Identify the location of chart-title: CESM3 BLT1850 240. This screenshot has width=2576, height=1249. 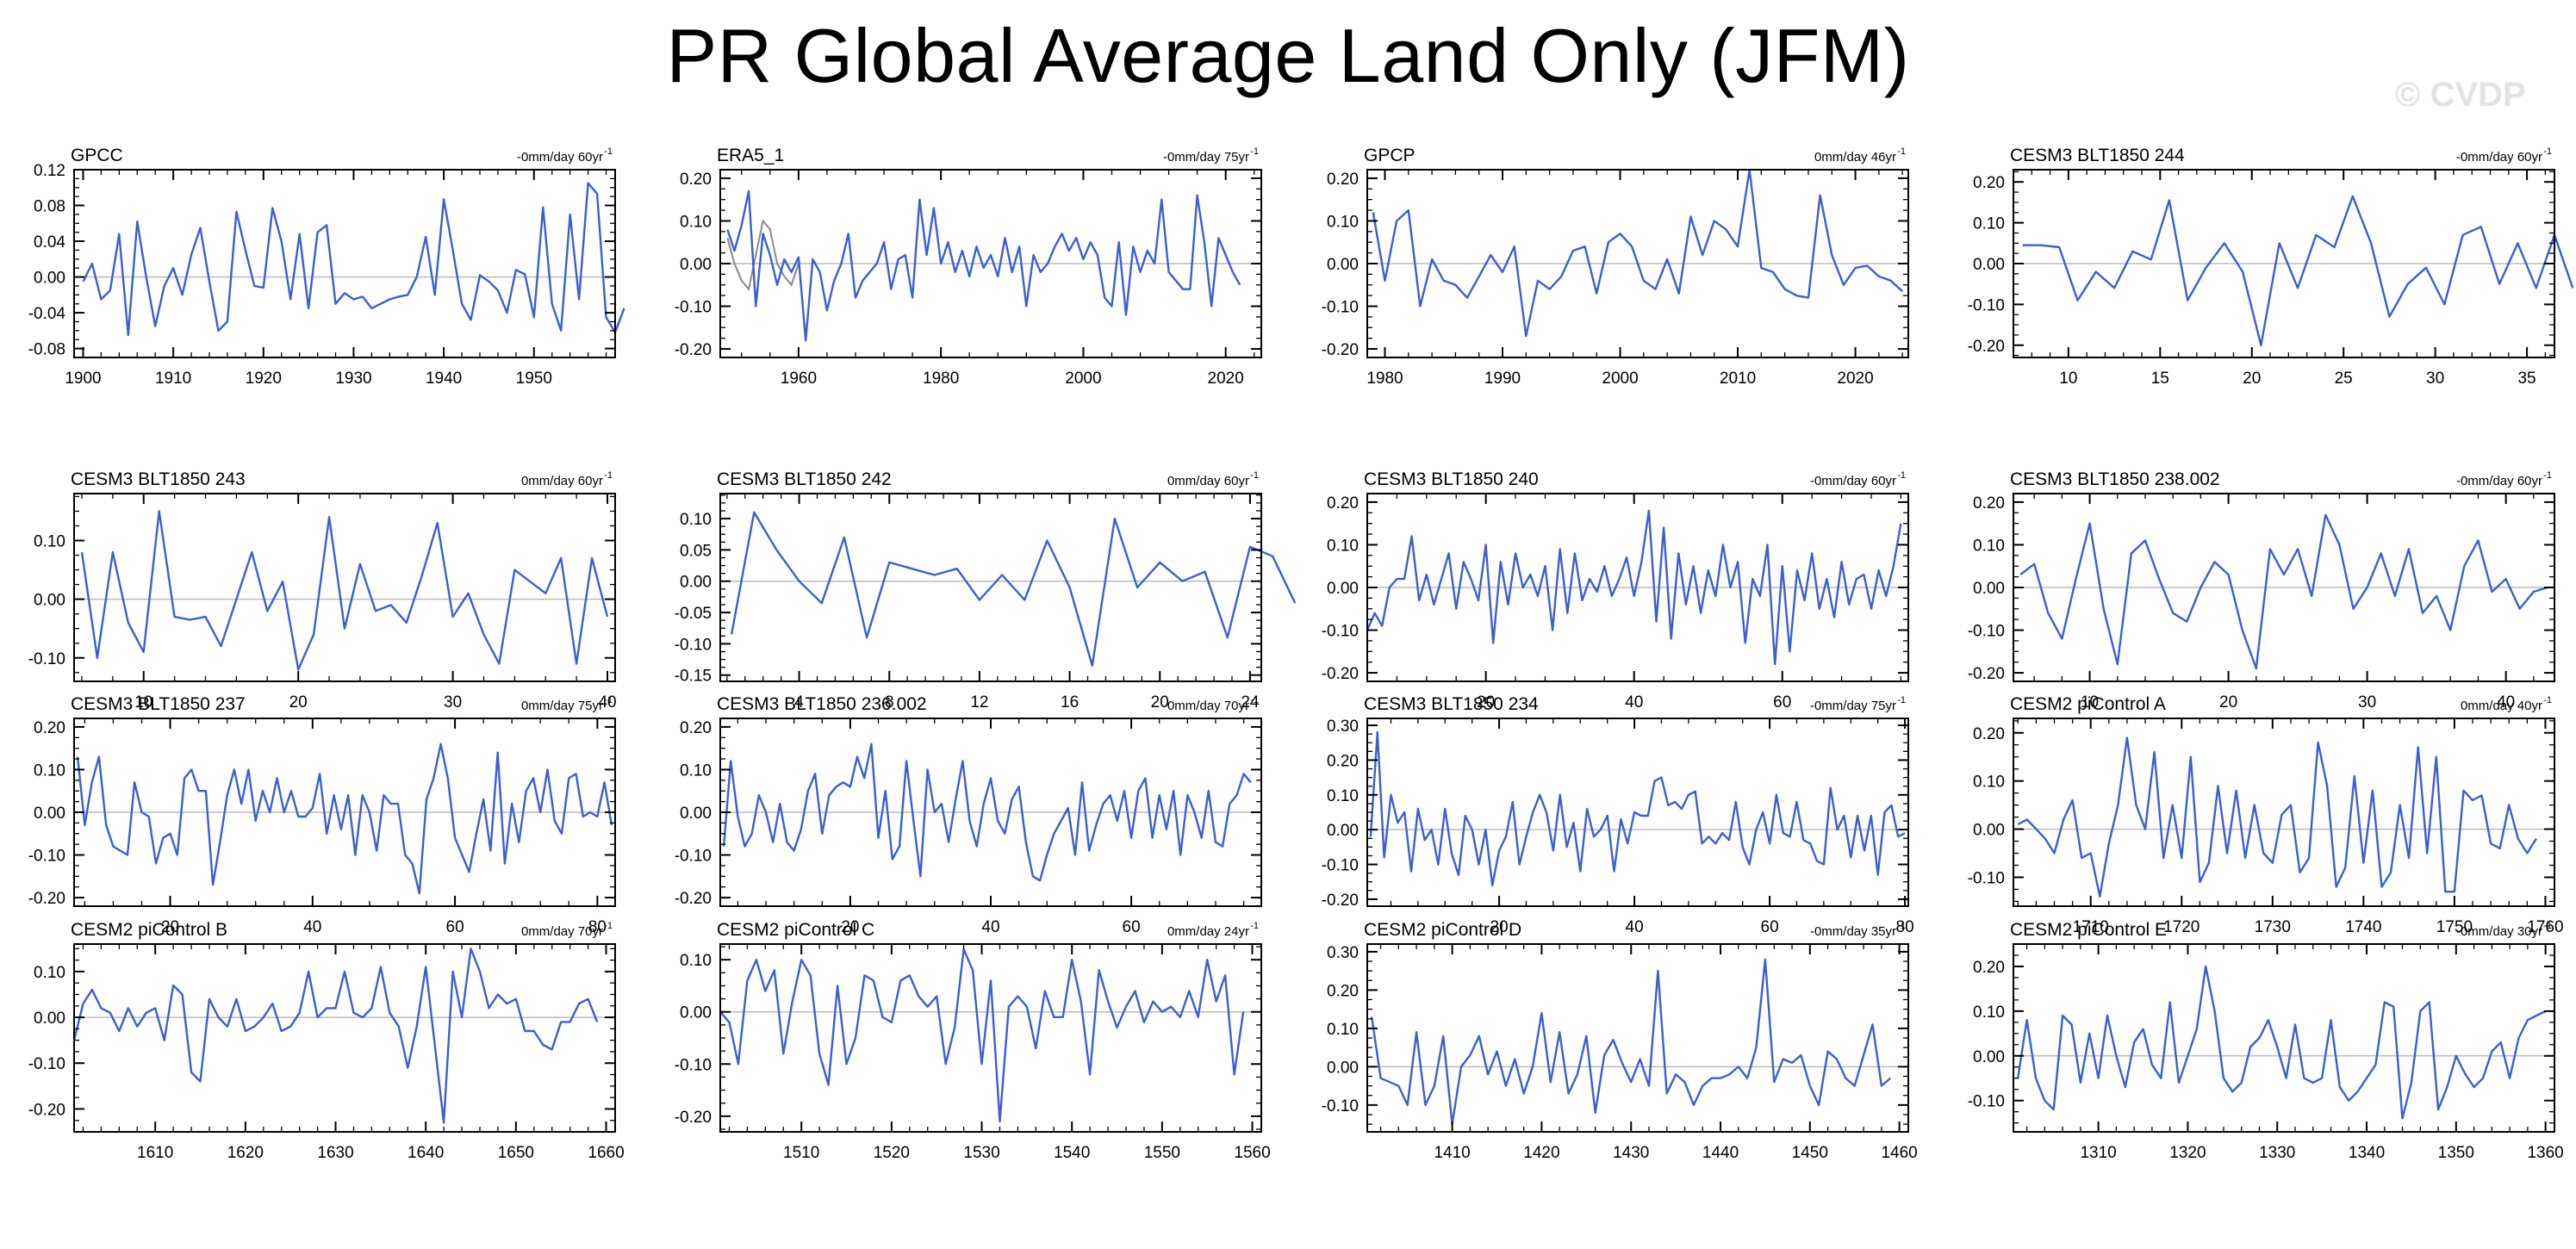
(1452, 479).